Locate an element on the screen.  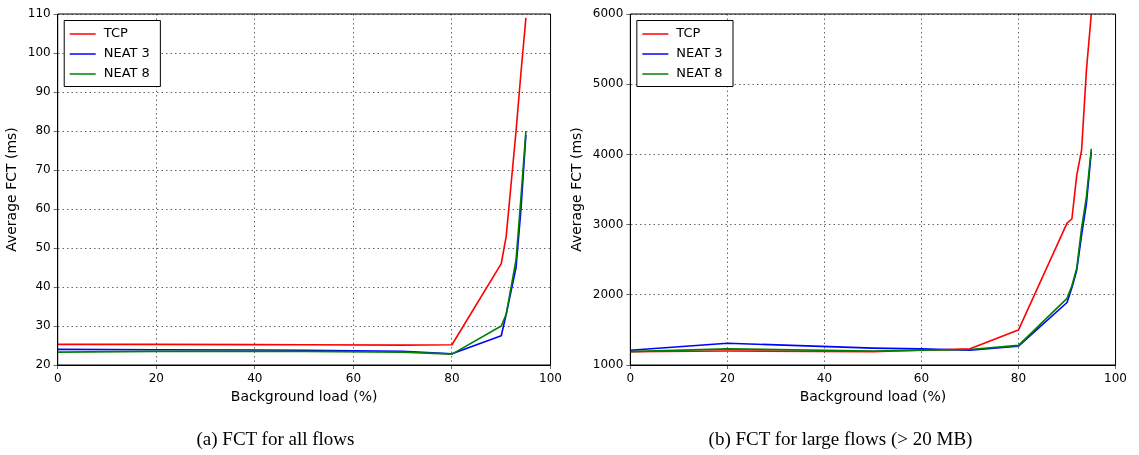
y-tick-label: 4000 is located at coordinates (608, 153).